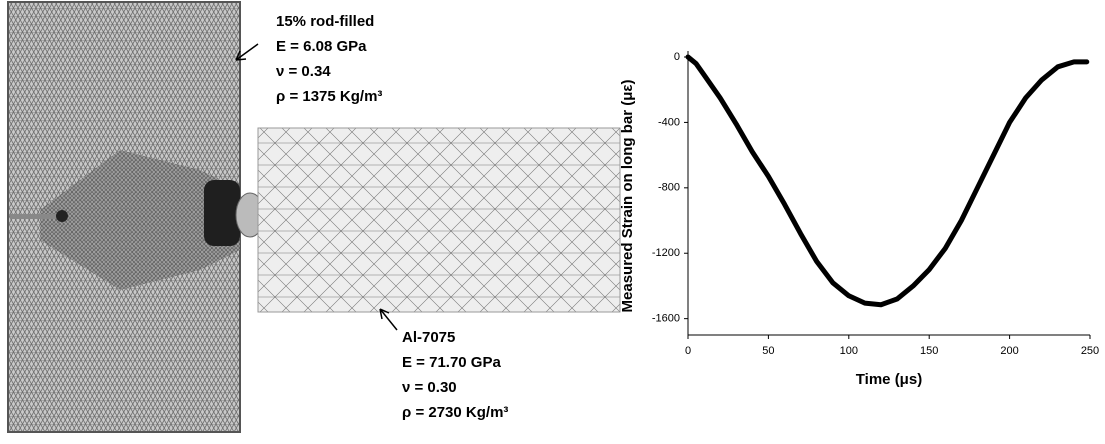  I want to click on x-tick-label: 50, so click(768, 351).